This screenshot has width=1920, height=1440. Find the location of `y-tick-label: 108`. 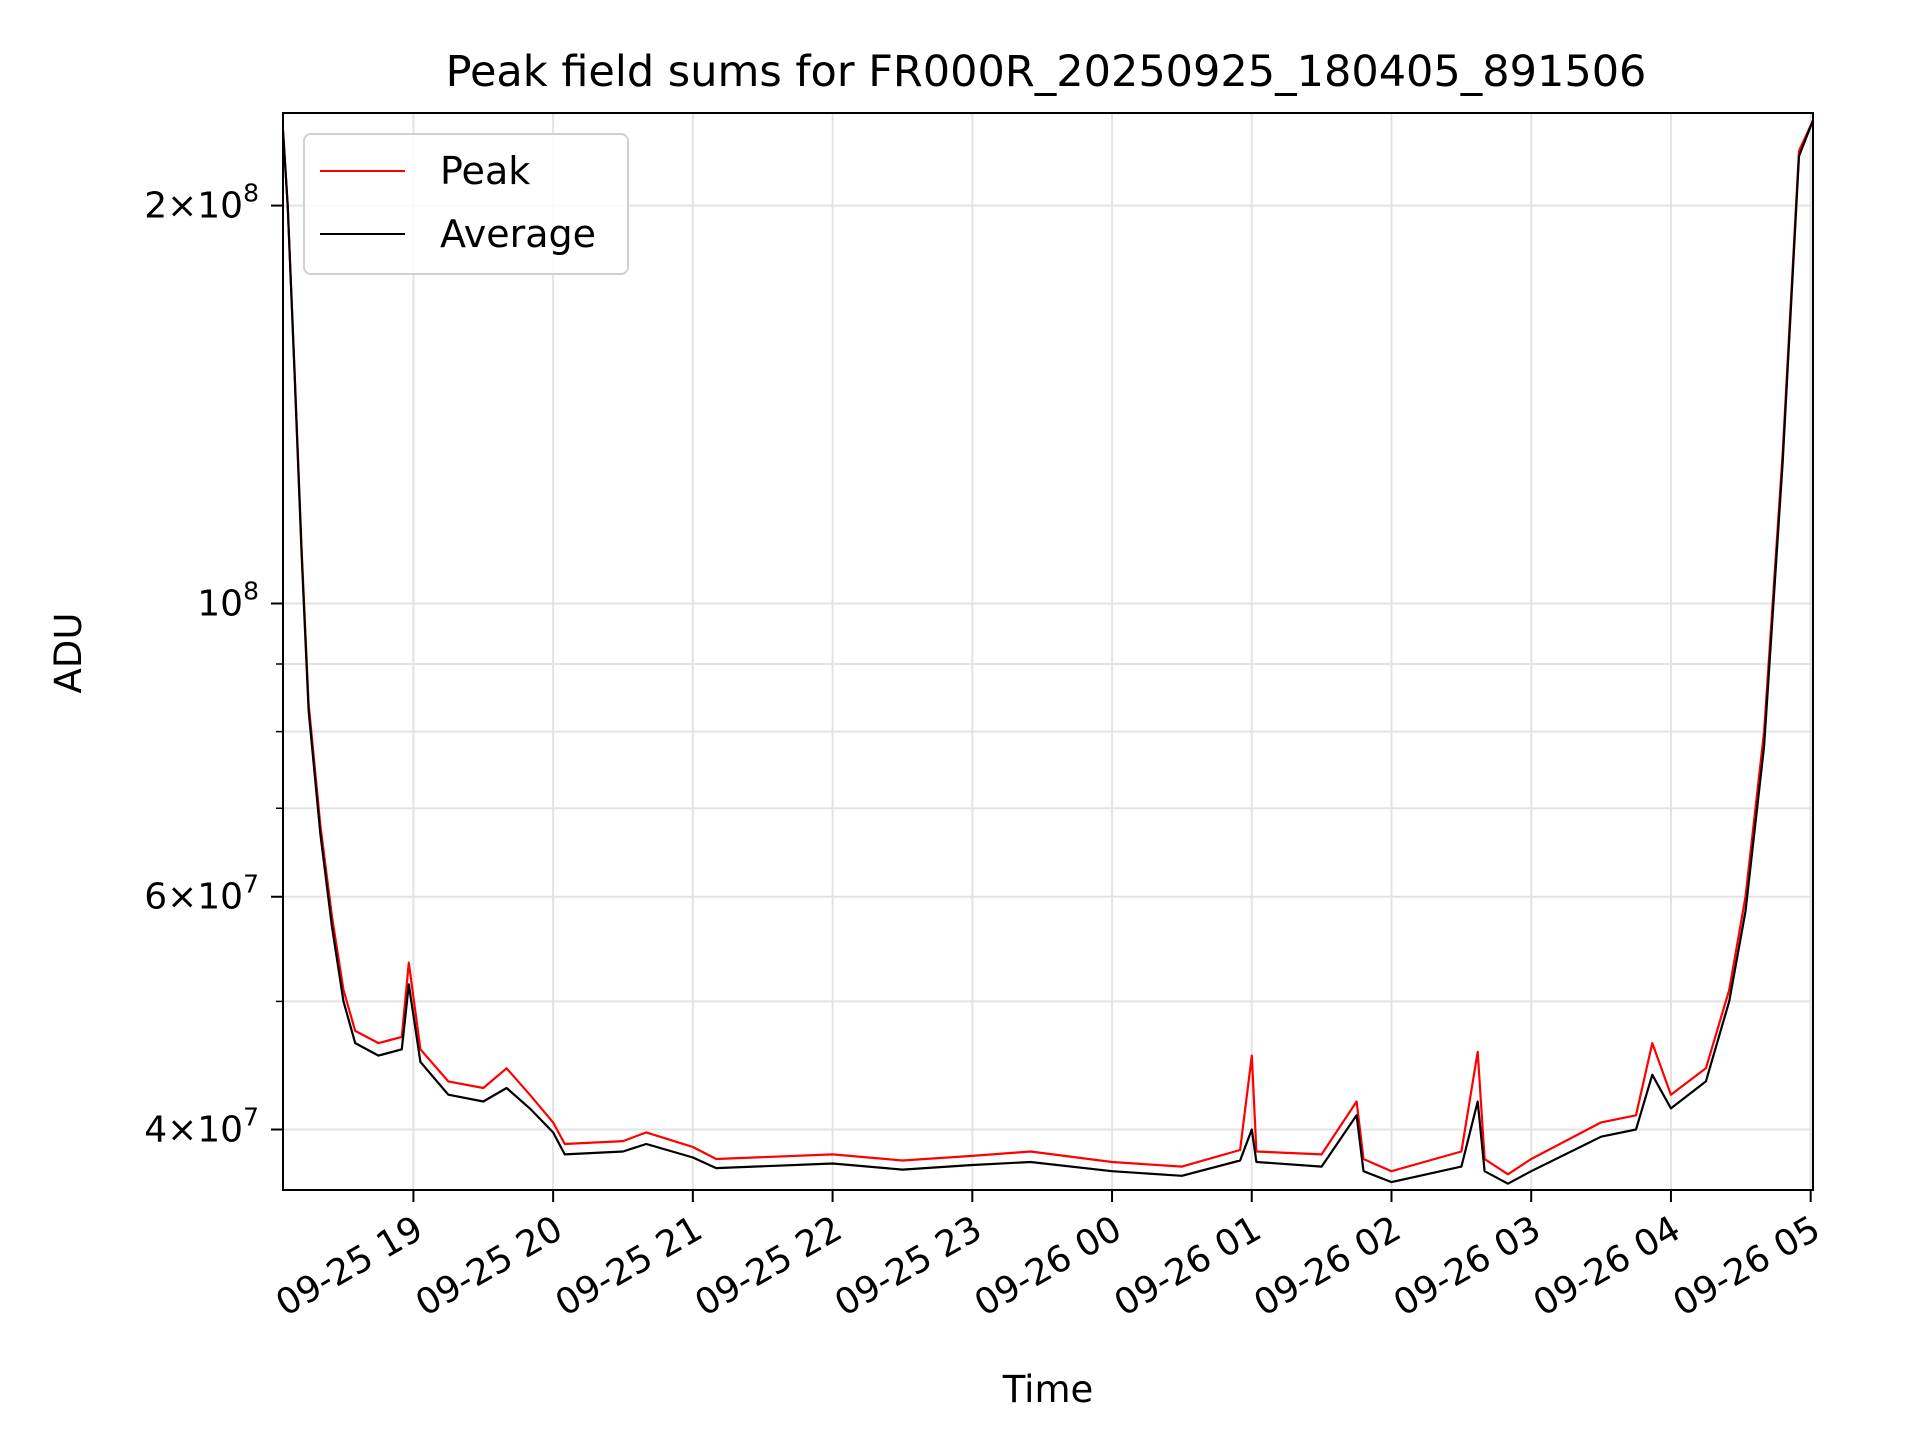

y-tick-label: 108 is located at coordinates (228, 600).